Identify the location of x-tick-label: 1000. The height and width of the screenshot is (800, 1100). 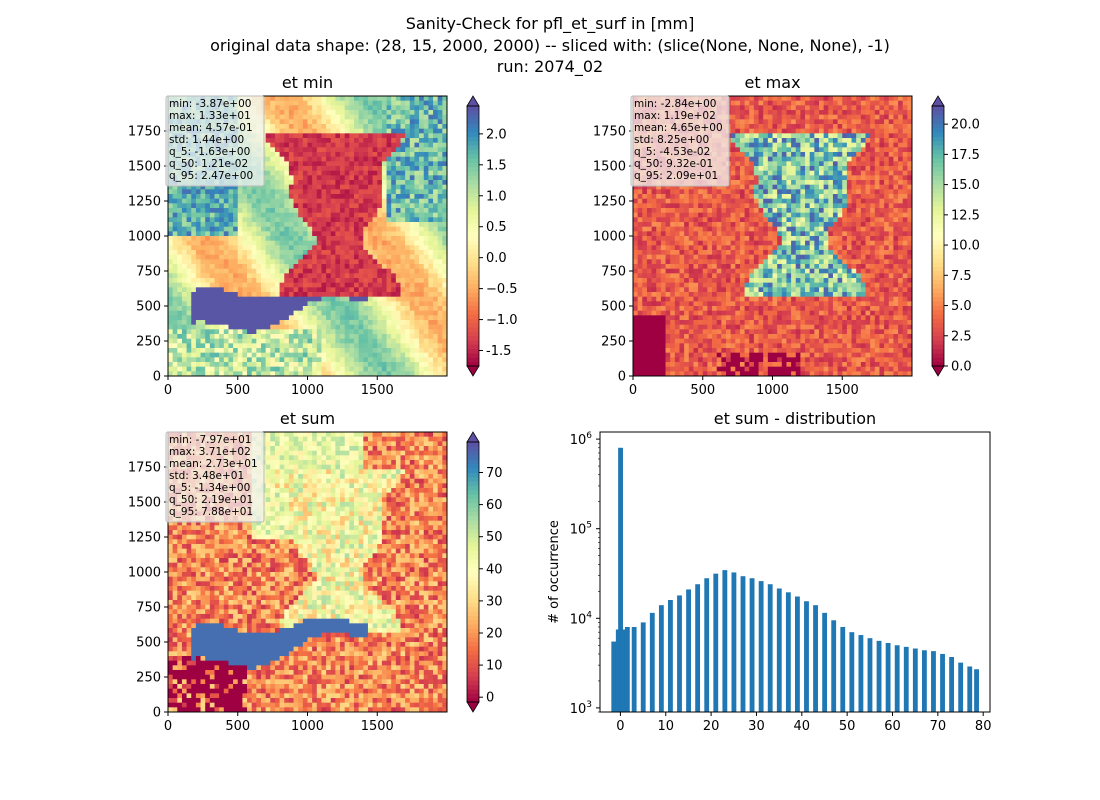
(307, 390).